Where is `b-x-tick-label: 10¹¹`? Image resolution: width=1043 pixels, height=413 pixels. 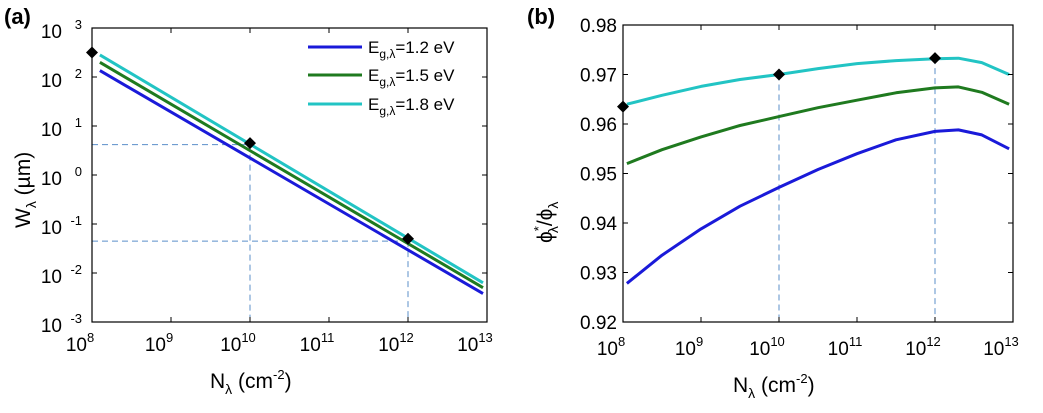 b-x-tick-label: 10¹¹ is located at coordinates (845, 347).